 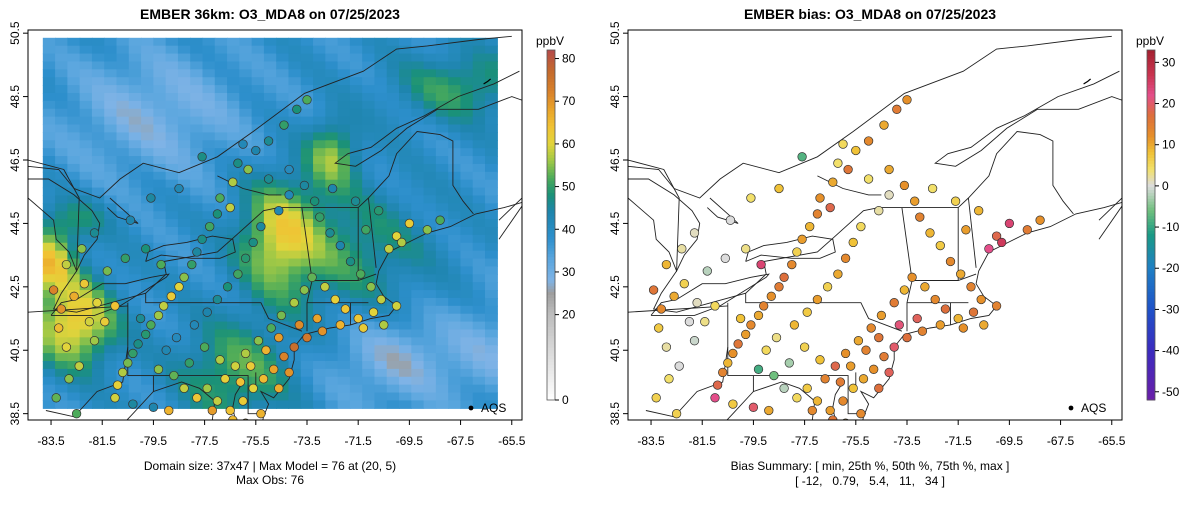 I want to click on x-tick-label: -81.5, so click(x=703, y=441).